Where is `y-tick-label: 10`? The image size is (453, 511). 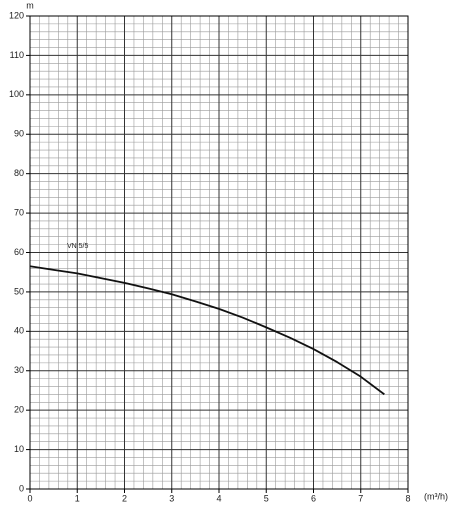 y-tick-label: 10 is located at coordinates (19, 449).